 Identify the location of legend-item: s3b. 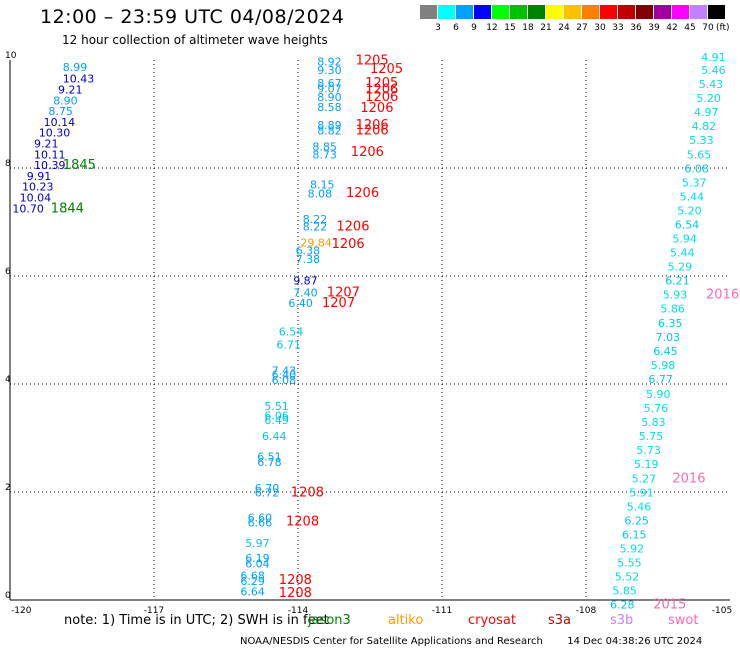
(622, 620).